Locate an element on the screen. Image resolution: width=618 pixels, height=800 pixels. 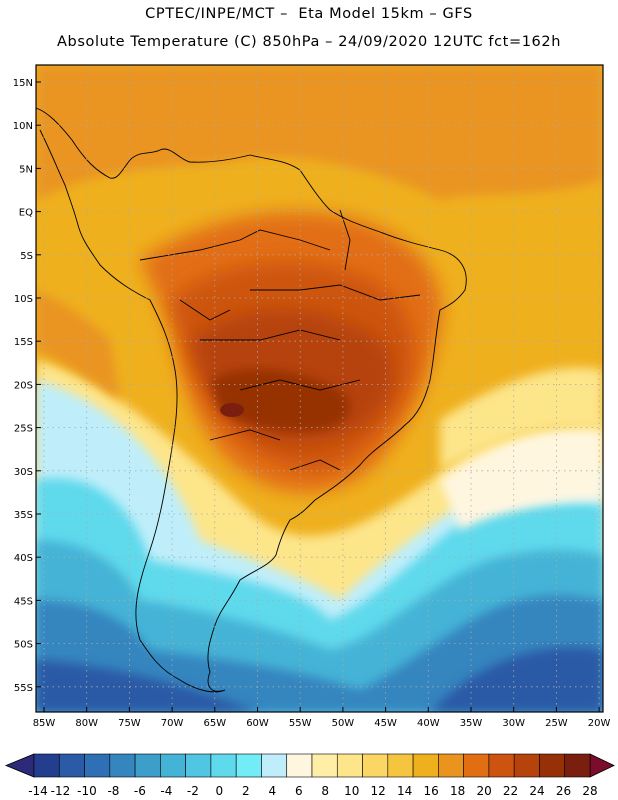
colorbar-label: 12 is located at coordinates (378, 791).